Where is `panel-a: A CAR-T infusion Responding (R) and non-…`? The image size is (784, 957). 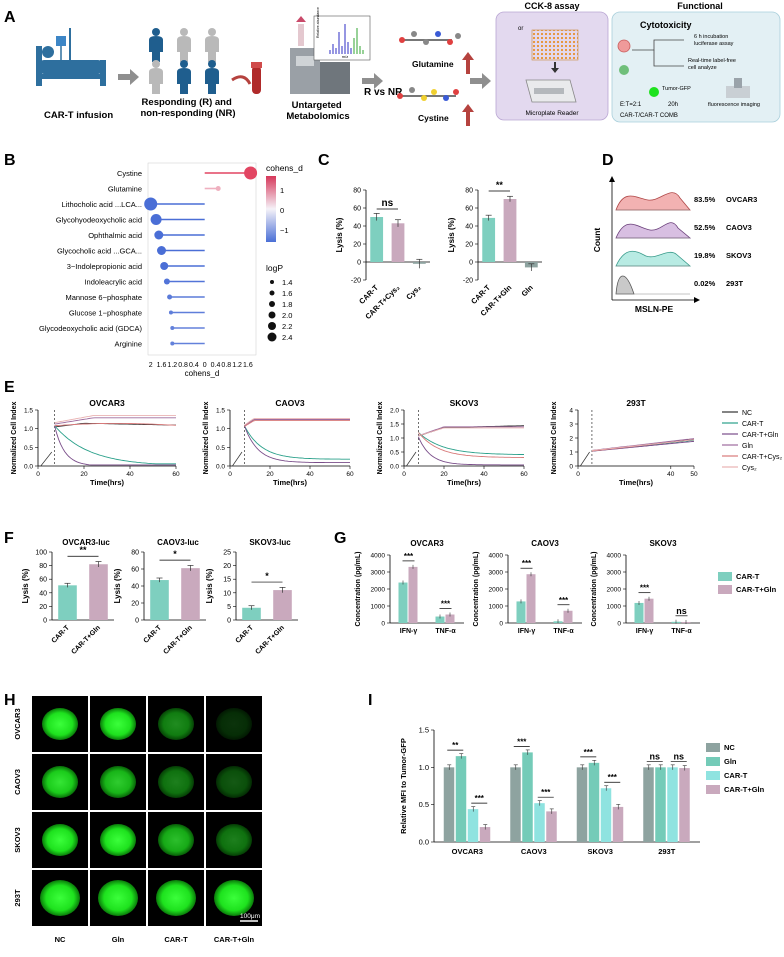
panel-a: A CAR-T infusion Responding (R) and non-… is located at coordinates (392, 63).